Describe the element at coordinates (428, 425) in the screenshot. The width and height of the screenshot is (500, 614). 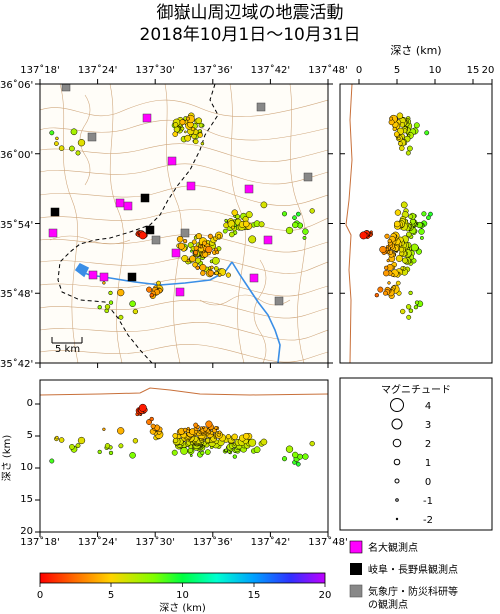
I see `magnitude-label: 3` at that location.